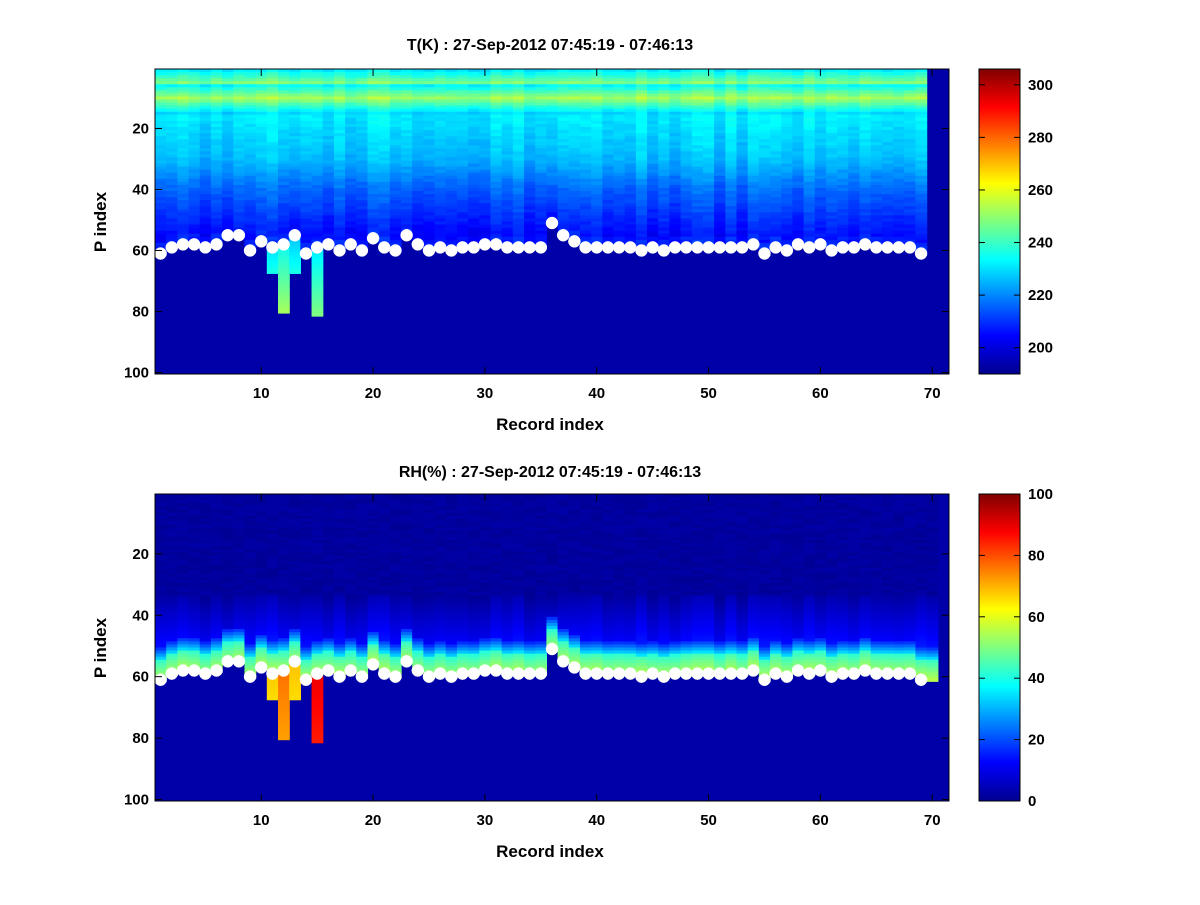 The image size is (1200, 905). I want to click on temperature-colorbar-tick-label: 220, so click(1040, 295).